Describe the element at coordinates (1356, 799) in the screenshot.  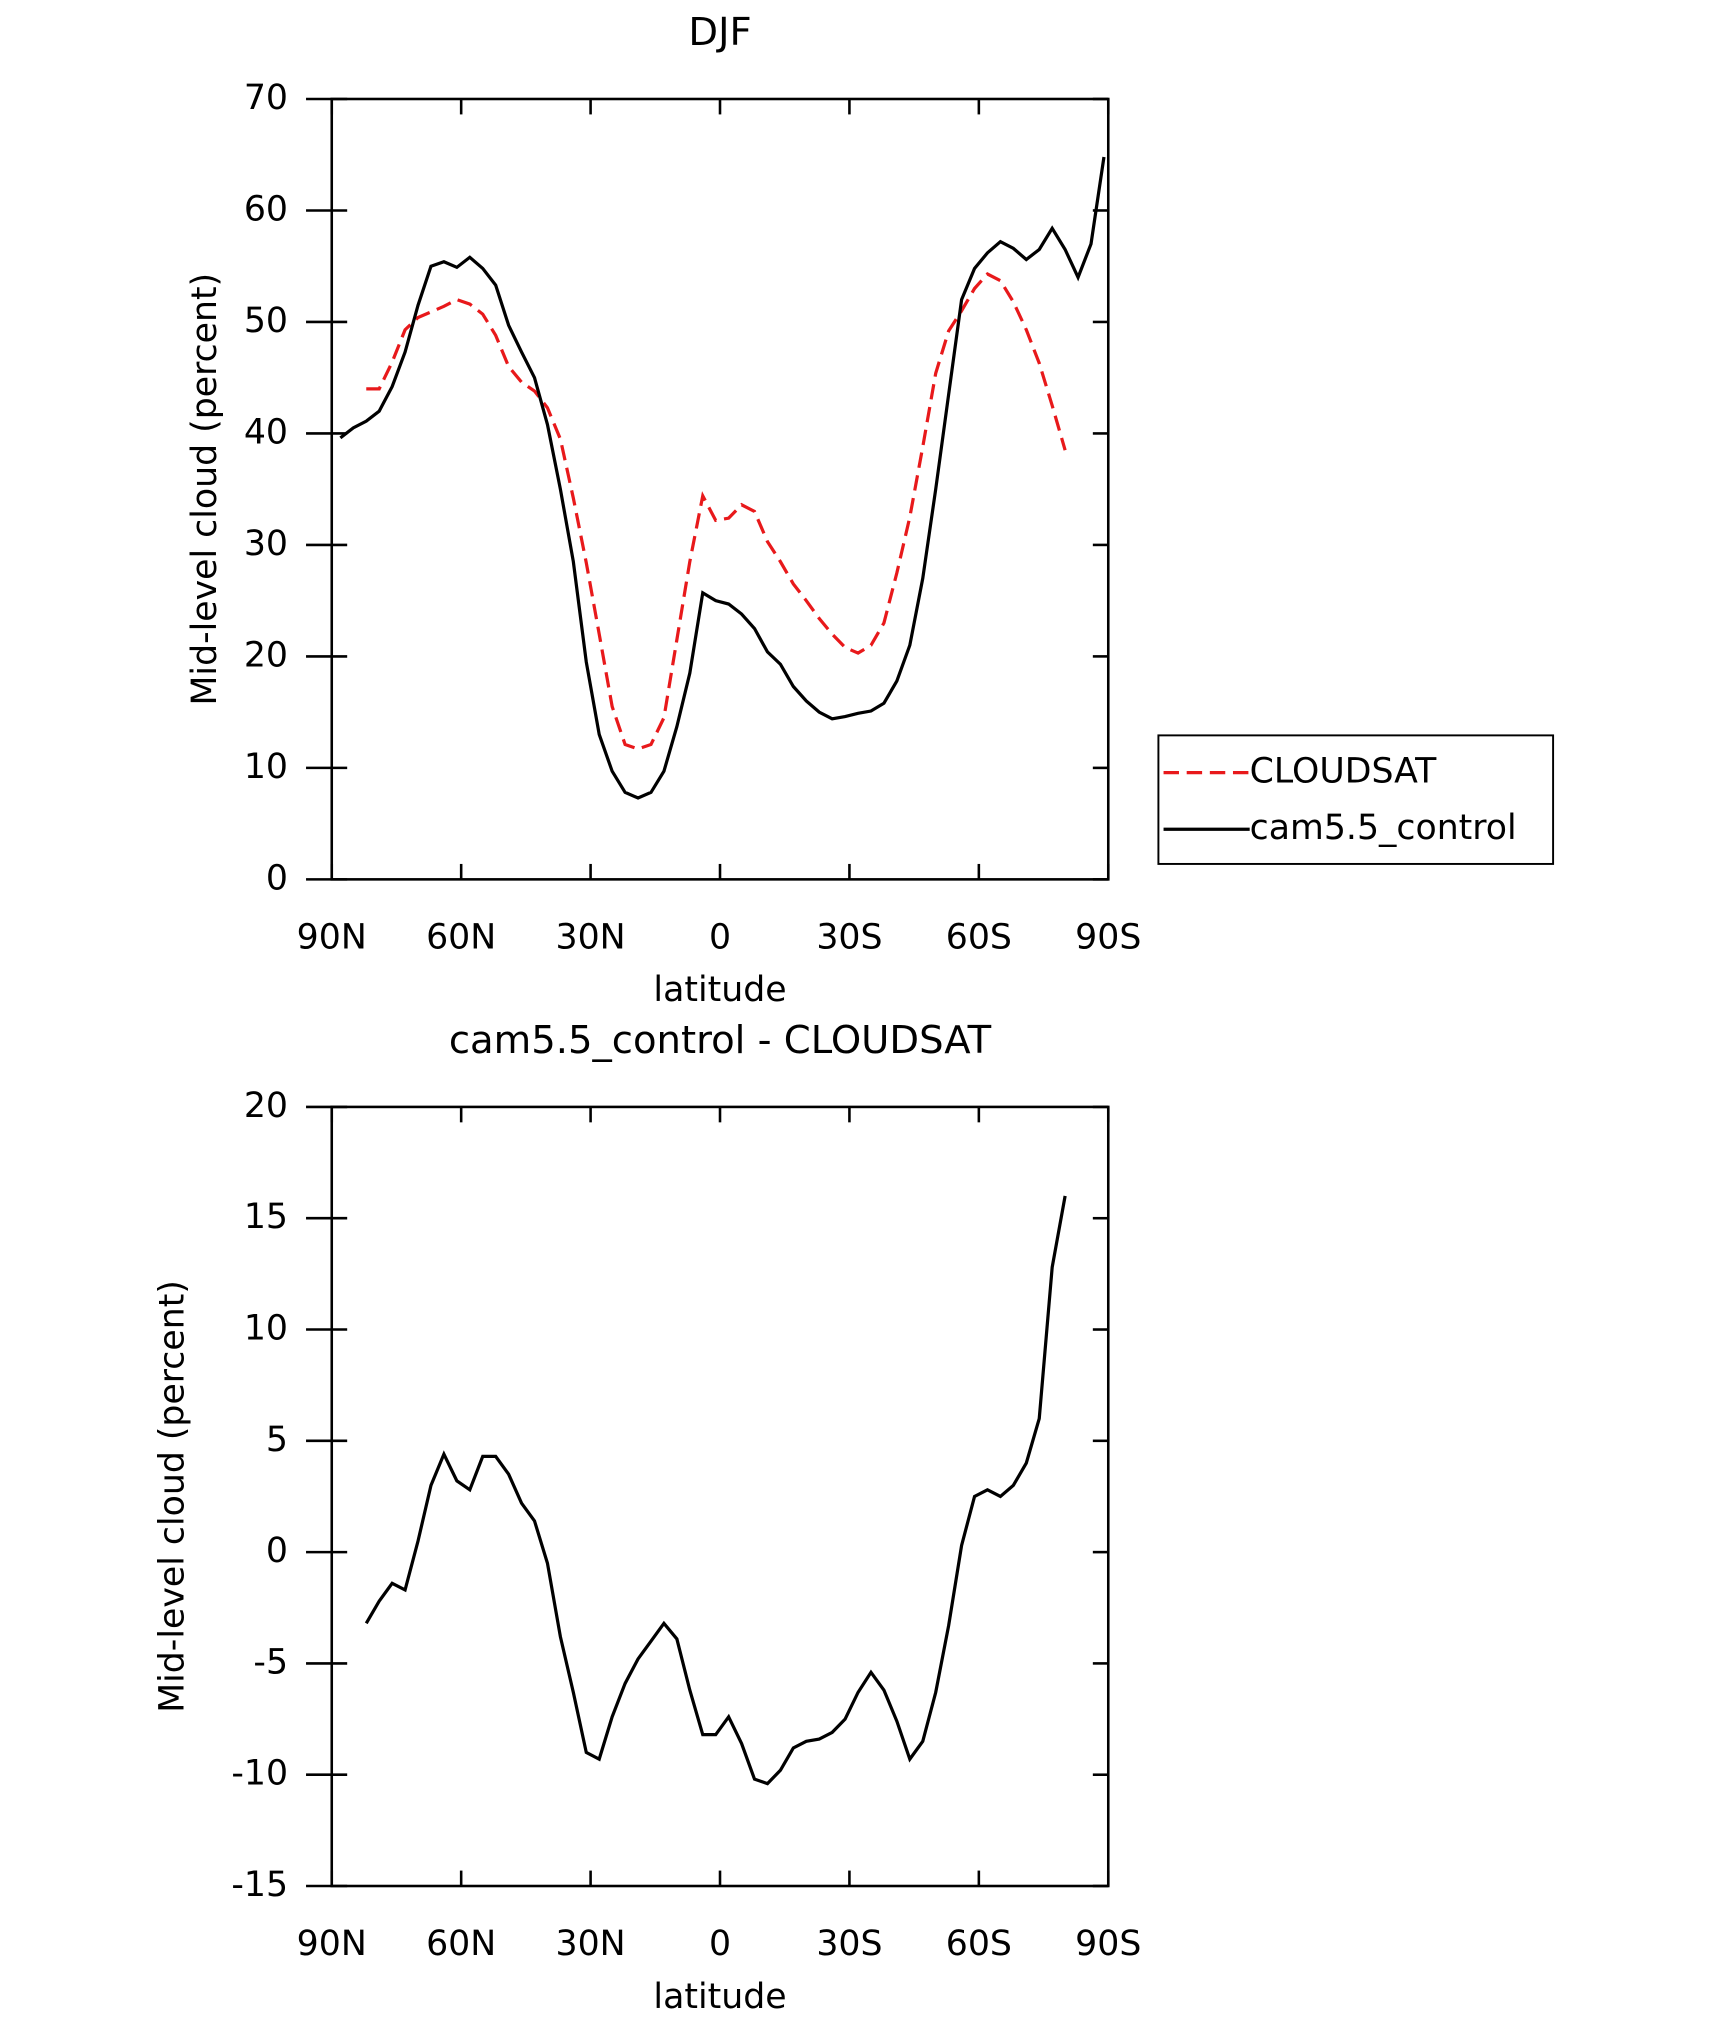
I see `legend-box` at that location.